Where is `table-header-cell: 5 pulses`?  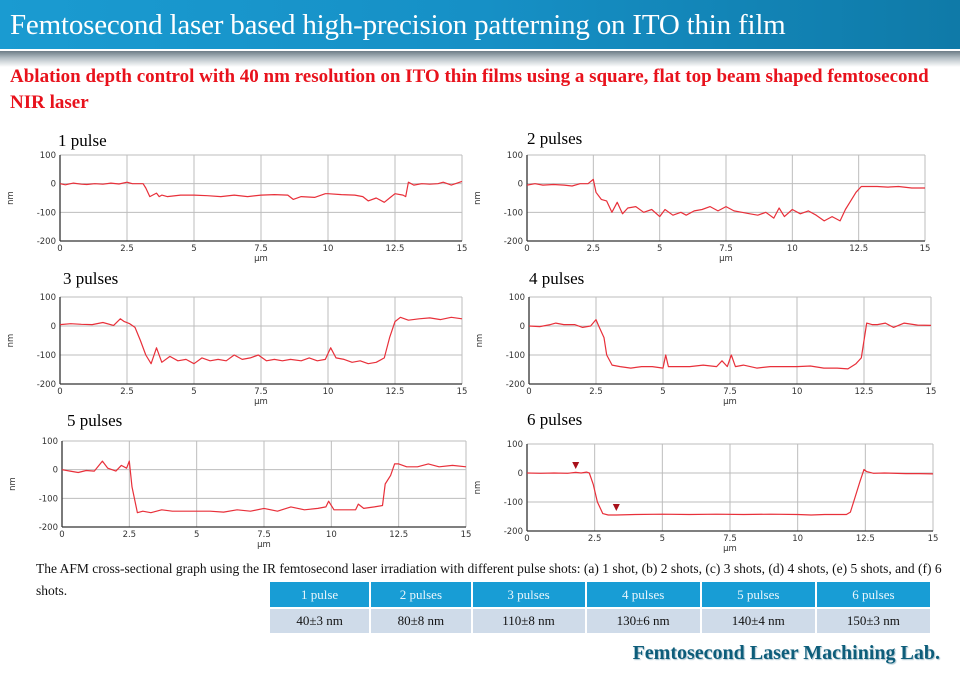
table-header-cell: 5 pulses is located at coordinates (758, 594).